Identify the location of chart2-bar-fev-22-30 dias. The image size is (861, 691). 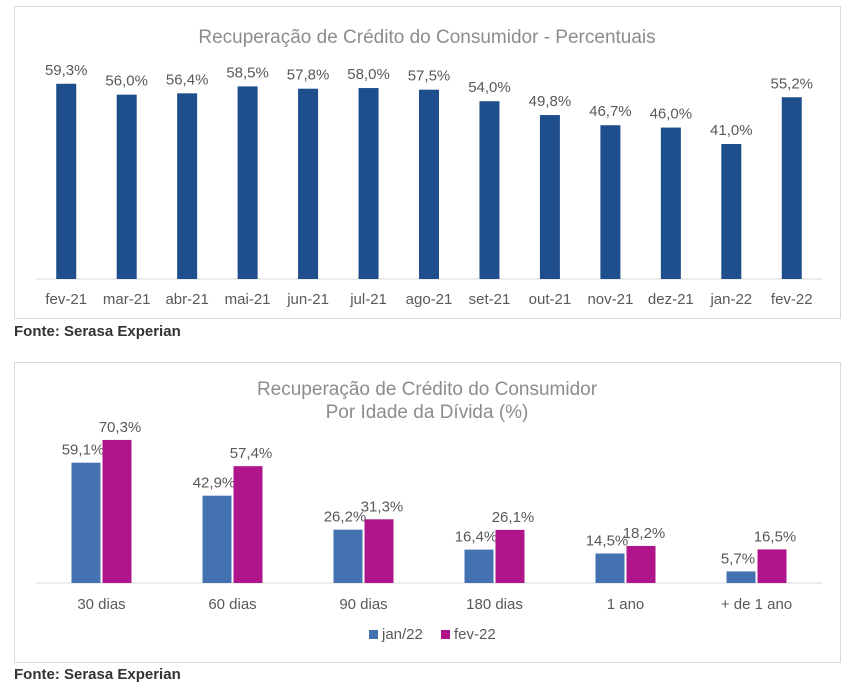
(117, 511).